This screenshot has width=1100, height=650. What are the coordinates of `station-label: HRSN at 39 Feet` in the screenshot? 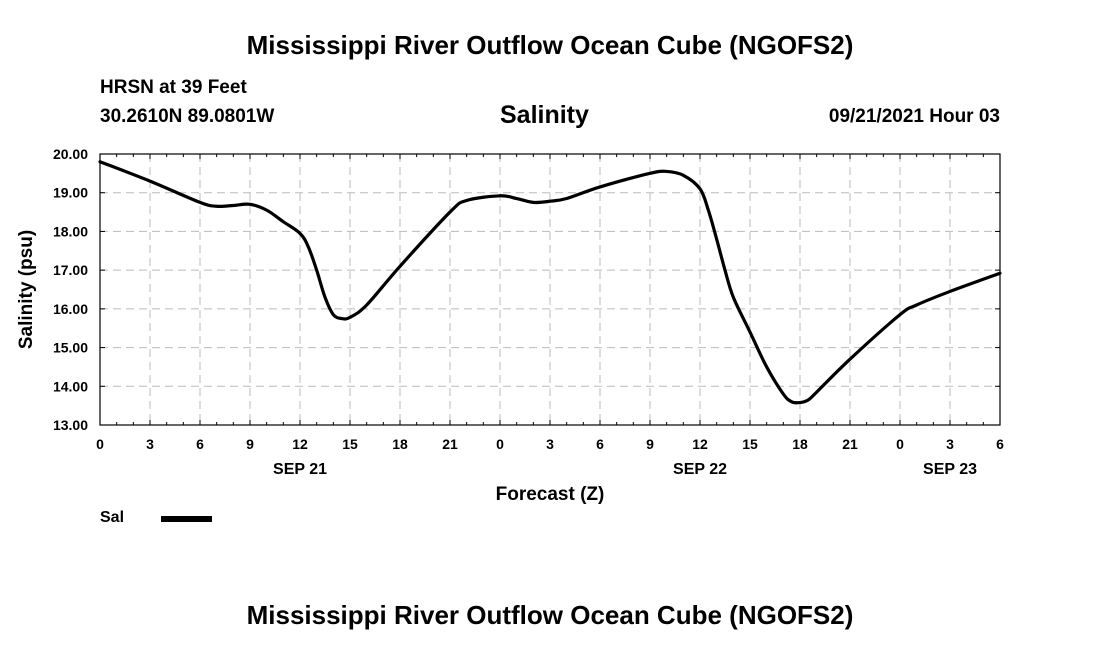 It's located at (173, 87).